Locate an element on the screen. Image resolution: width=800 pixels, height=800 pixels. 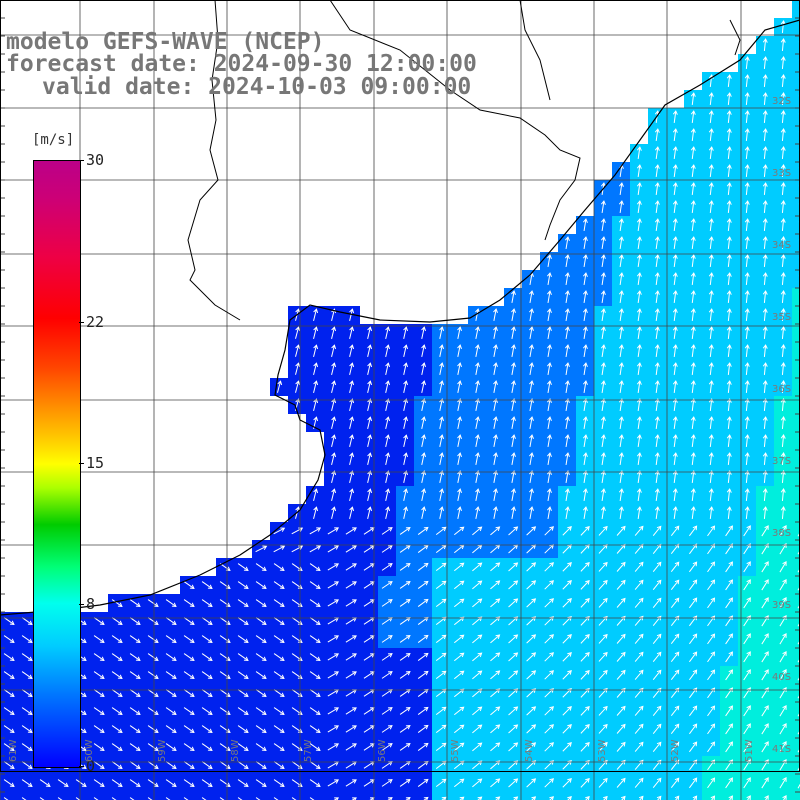
colorbar-tick-label: 30 is located at coordinates (95, 160).